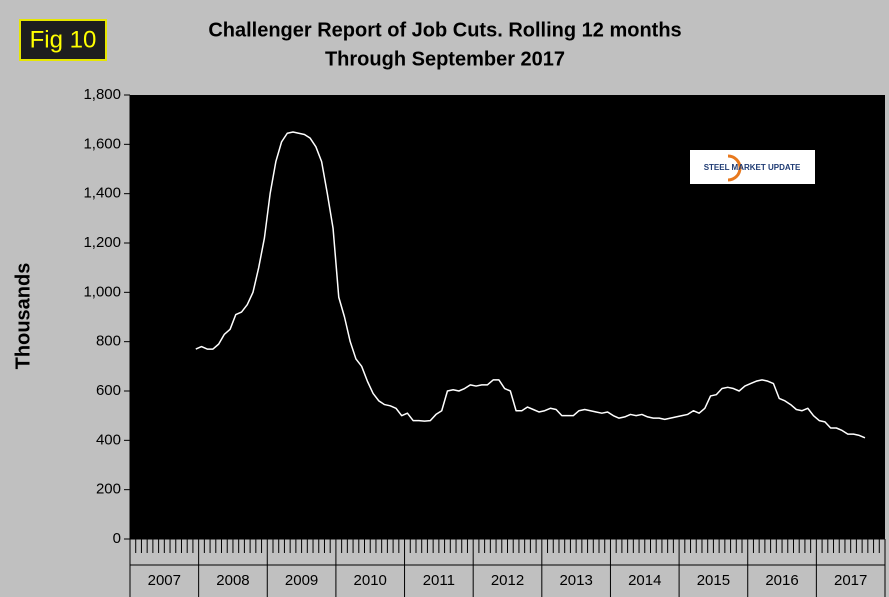 The width and height of the screenshot is (889, 597). Describe the element at coordinates (232, 580) in the screenshot. I see `x-tick-label: 2008` at that location.